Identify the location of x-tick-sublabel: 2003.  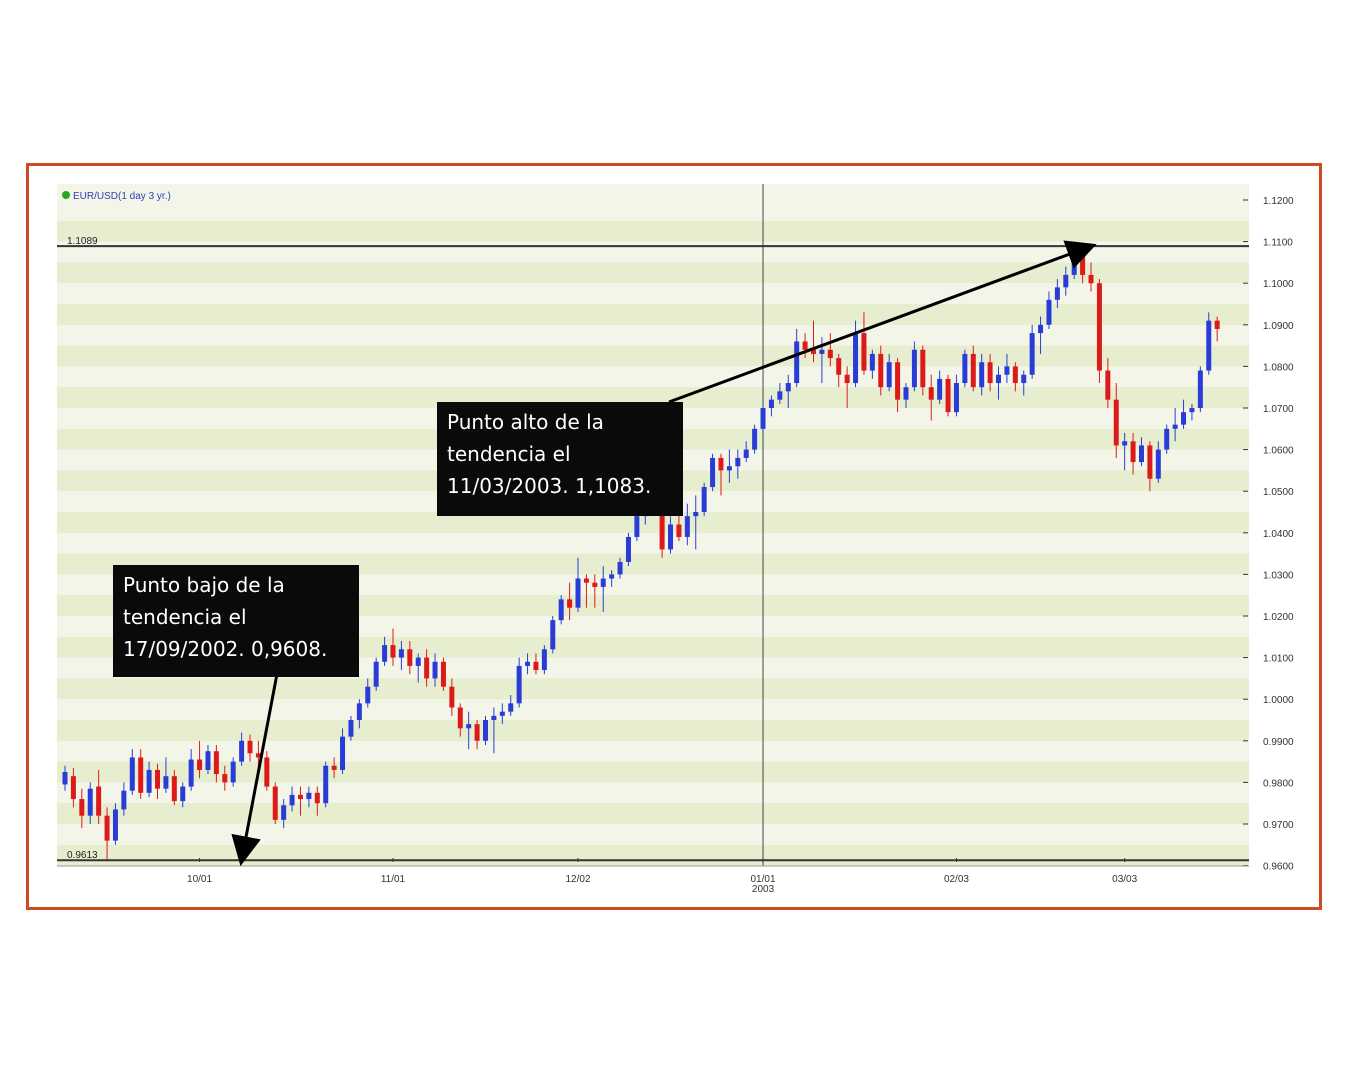
(763, 889).